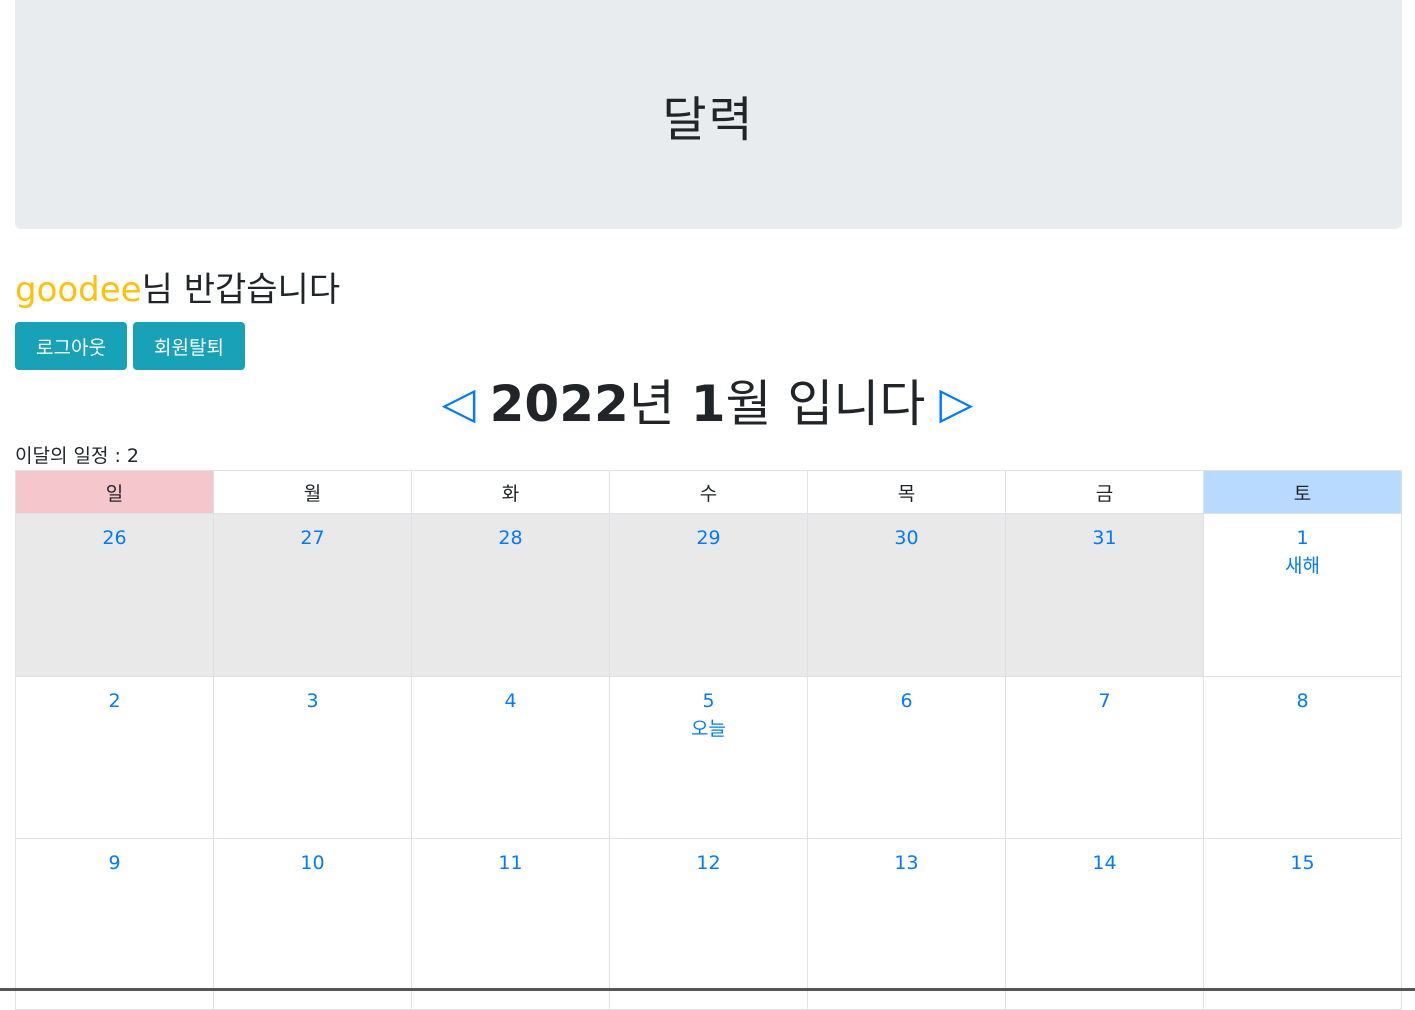 The image size is (1415, 1010). Describe the element at coordinates (906, 701) in the screenshot. I see `day-number: 6` at that location.